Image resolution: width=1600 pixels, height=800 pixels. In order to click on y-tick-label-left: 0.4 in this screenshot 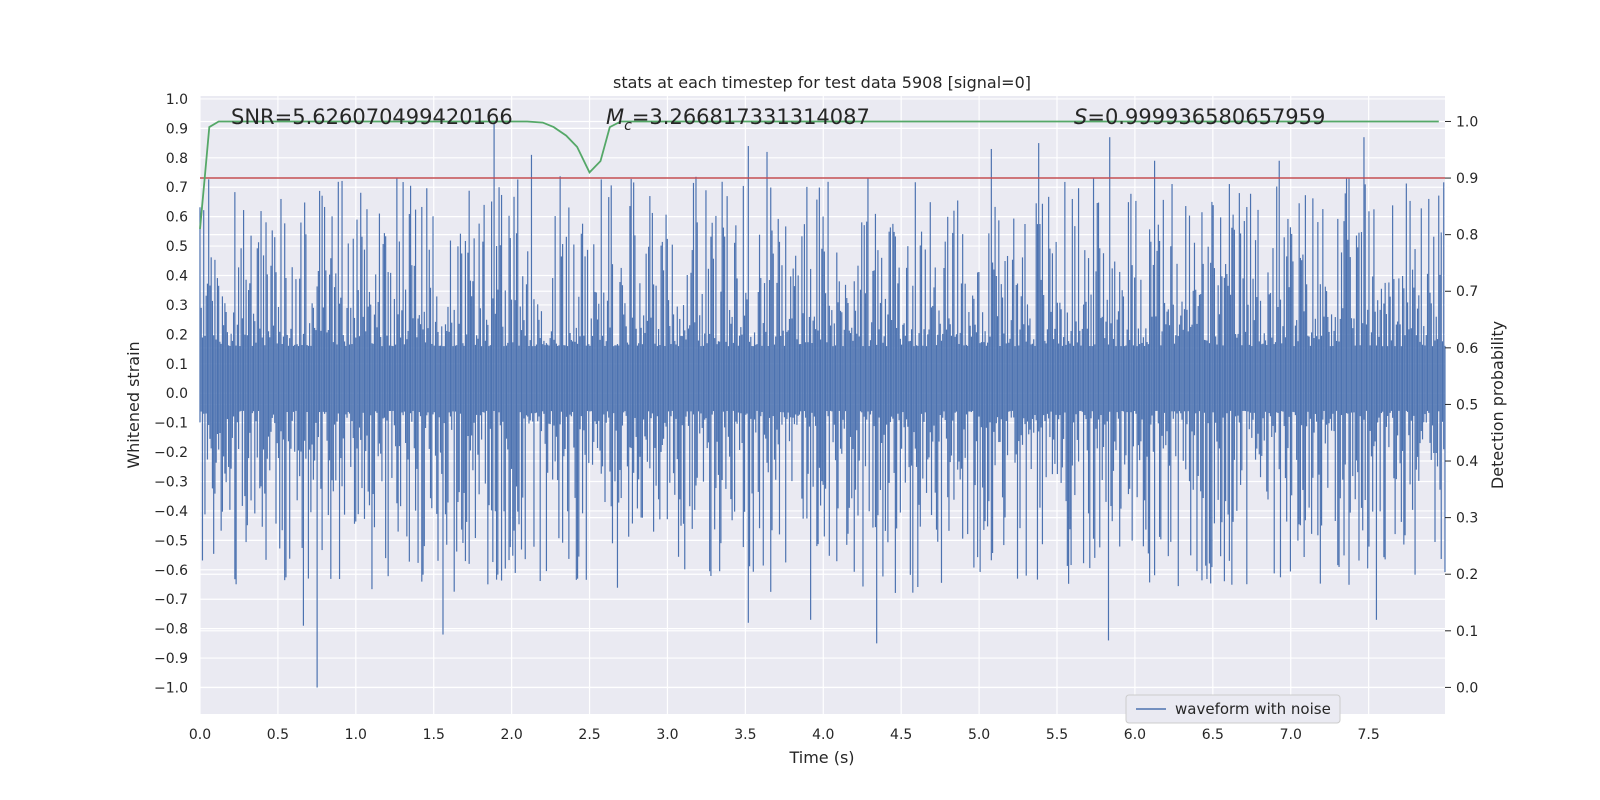, I will do `click(177, 277)`.